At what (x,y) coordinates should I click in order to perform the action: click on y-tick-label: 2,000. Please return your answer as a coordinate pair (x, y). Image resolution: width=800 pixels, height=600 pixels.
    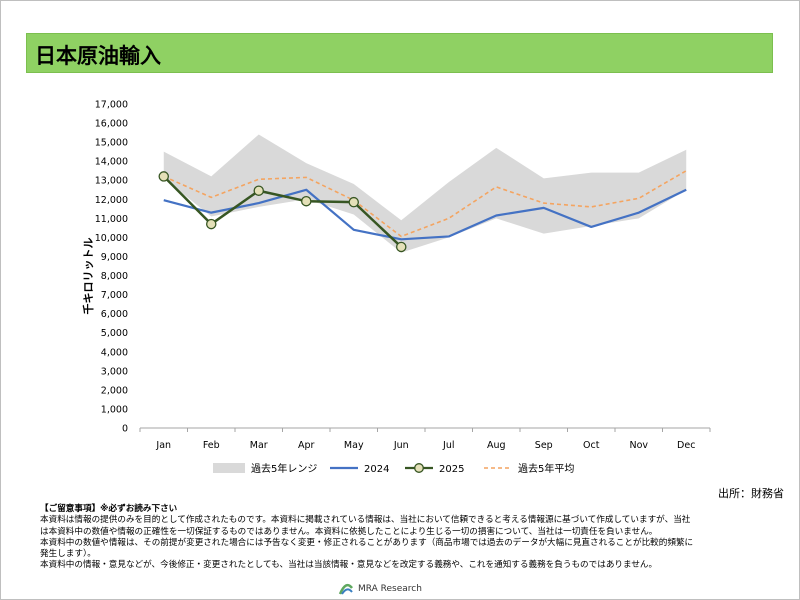
    Looking at the image, I should click on (114, 390).